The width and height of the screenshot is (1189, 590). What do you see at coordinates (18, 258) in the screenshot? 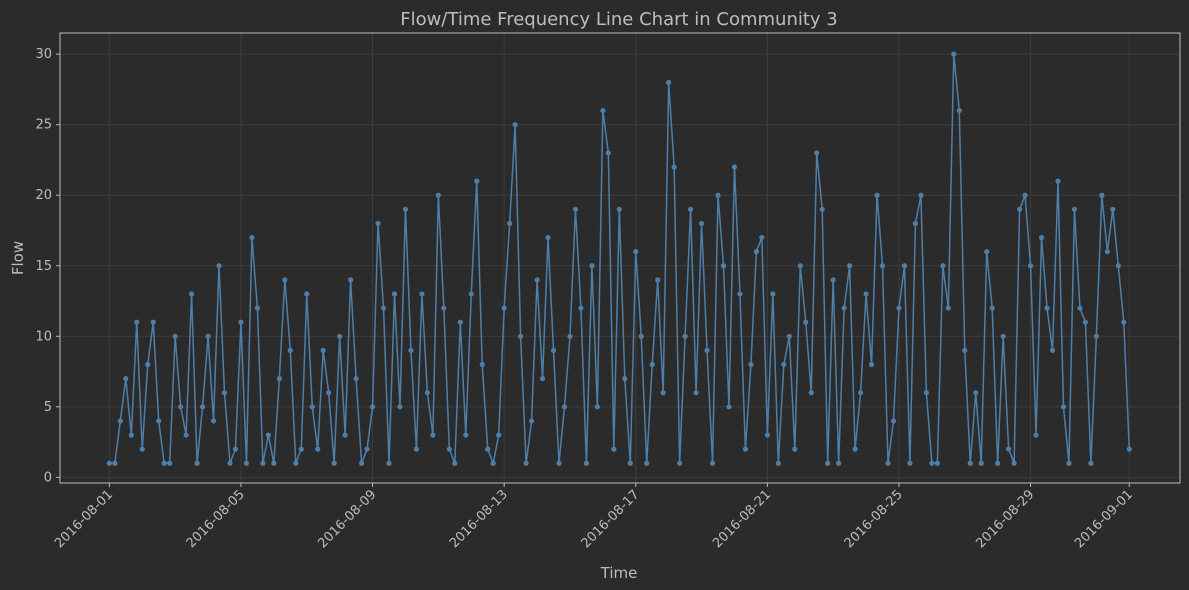
I see `y-axis-label: Flow` at bounding box center [18, 258].